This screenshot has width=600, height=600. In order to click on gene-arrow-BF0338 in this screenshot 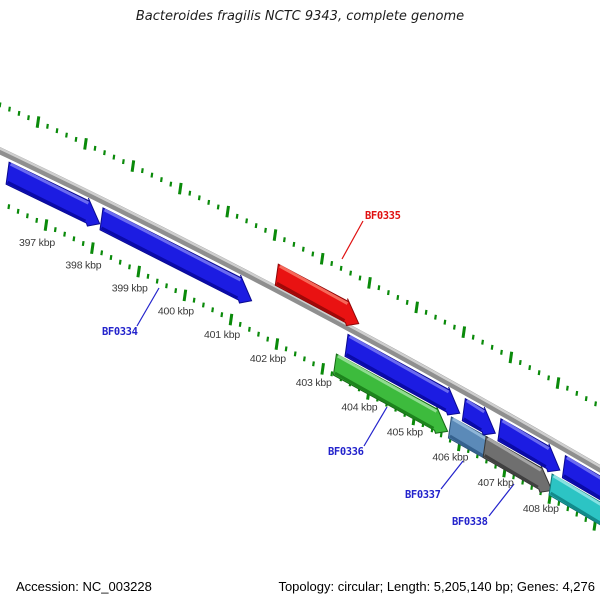, I will do `click(517, 464)`.